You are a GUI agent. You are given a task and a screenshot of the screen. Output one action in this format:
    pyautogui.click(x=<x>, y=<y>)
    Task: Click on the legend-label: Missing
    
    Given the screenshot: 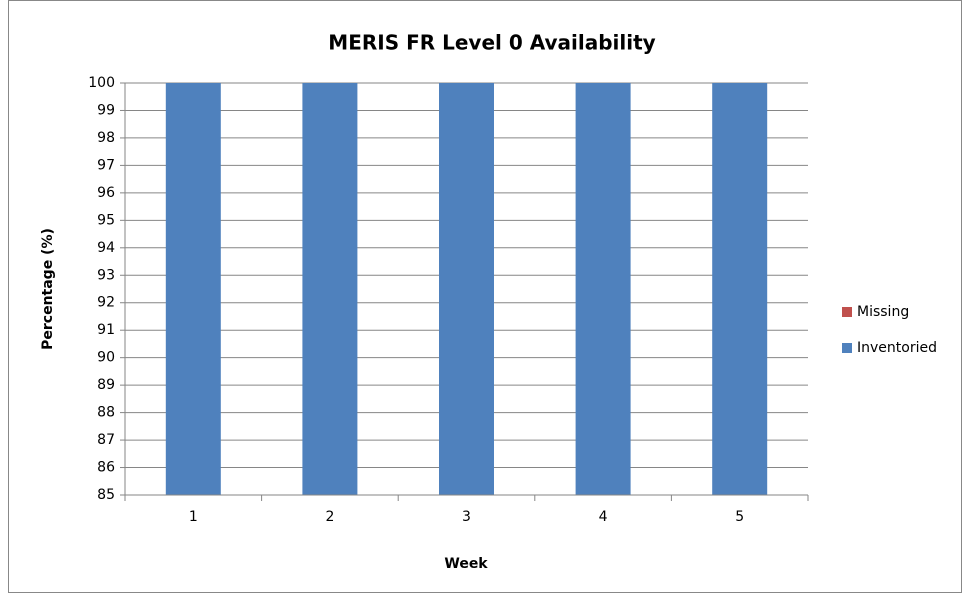 What is the action you would take?
    pyautogui.click(x=883, y=312)
    